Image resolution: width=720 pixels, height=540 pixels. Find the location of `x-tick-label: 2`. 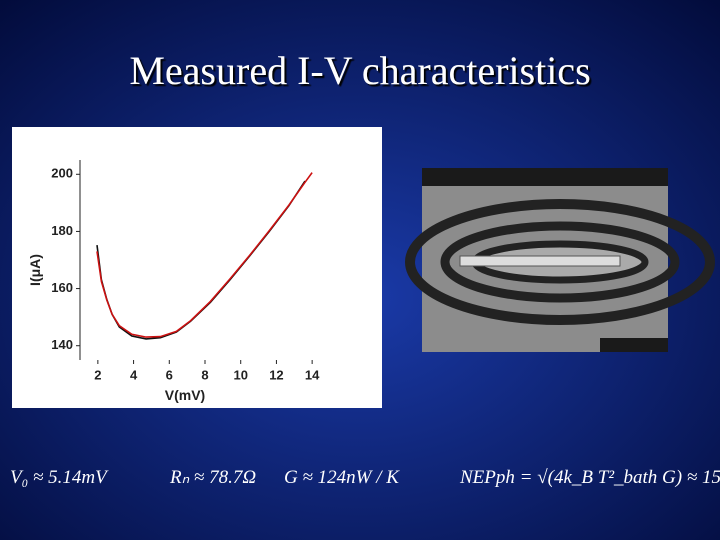

x-tick-label: 2 is located at coordinates (97, 374).